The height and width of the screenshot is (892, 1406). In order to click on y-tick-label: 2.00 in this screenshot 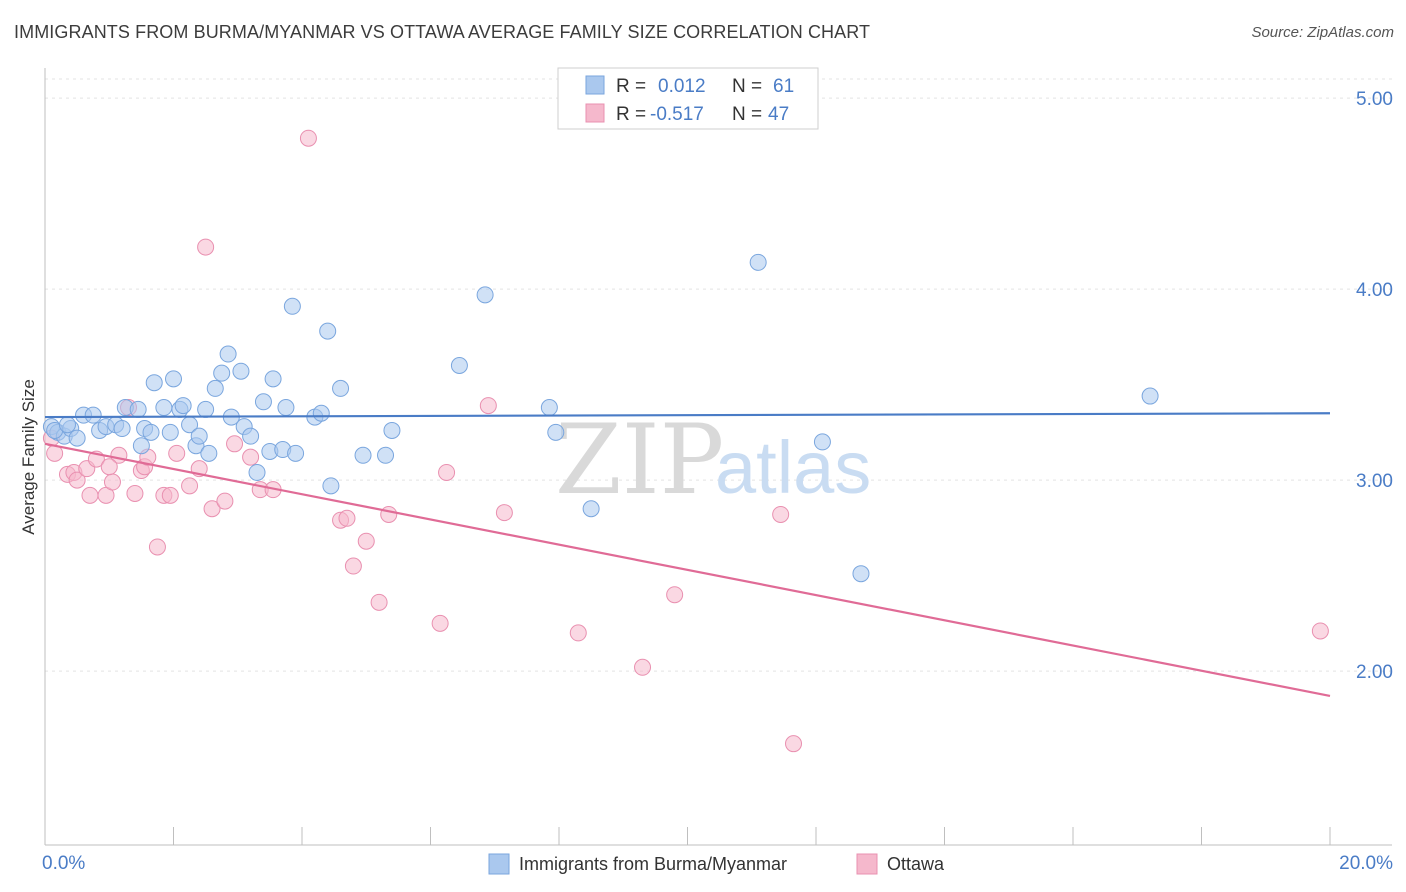, I will do `click(1374, 672)`.